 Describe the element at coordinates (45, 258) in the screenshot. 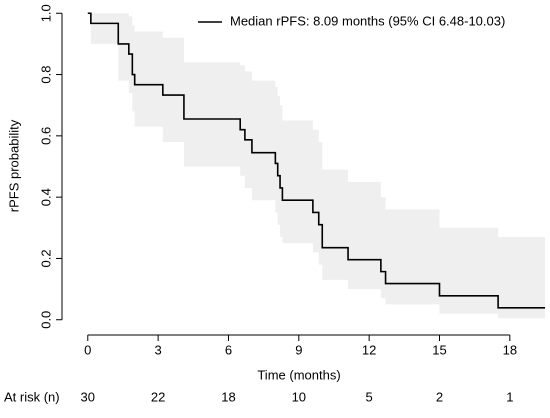

I see `y-tick-label: 0.2` at that location.